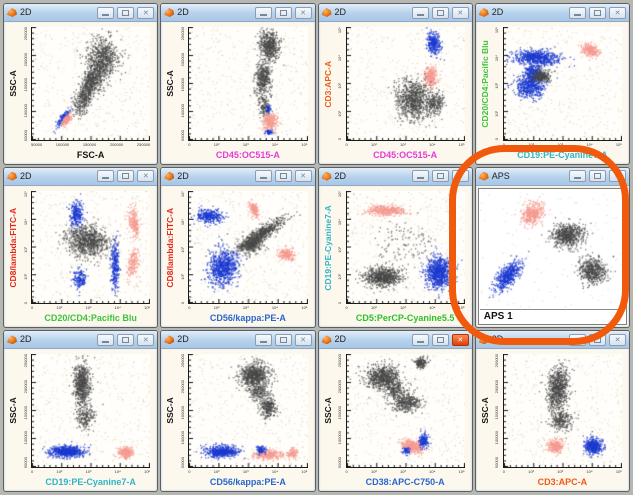  I want to click on y-axis-label: CD19:PE-Cyanine7-A, so click(327, 247).